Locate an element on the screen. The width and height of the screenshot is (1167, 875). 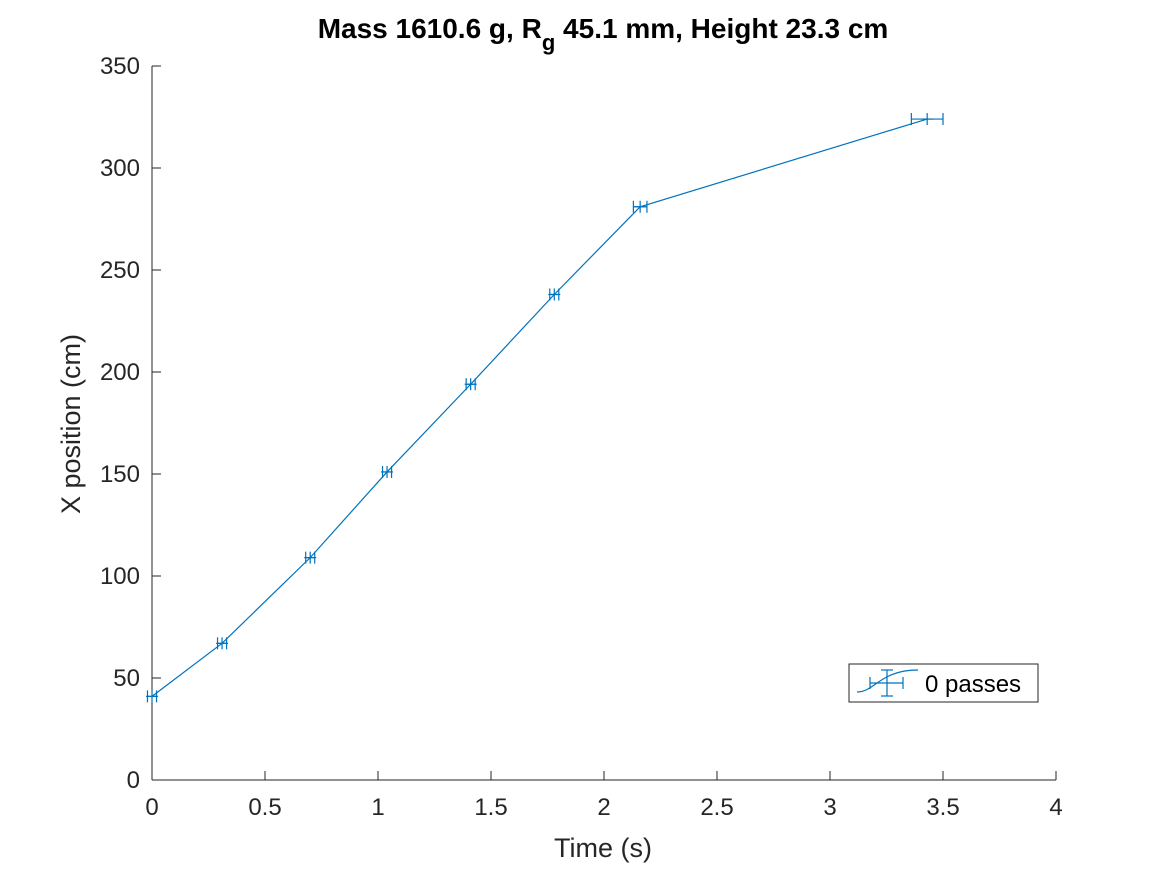
y-tick-label: 150 is located at coordinates (120, 474).